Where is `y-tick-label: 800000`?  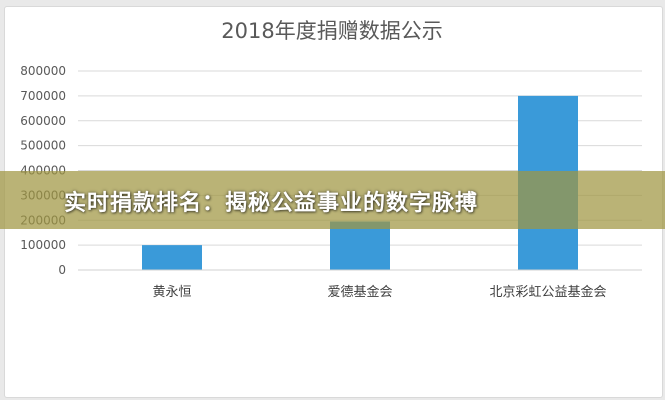
y-tick-label: 800000 is located at coordinates (43, 71).